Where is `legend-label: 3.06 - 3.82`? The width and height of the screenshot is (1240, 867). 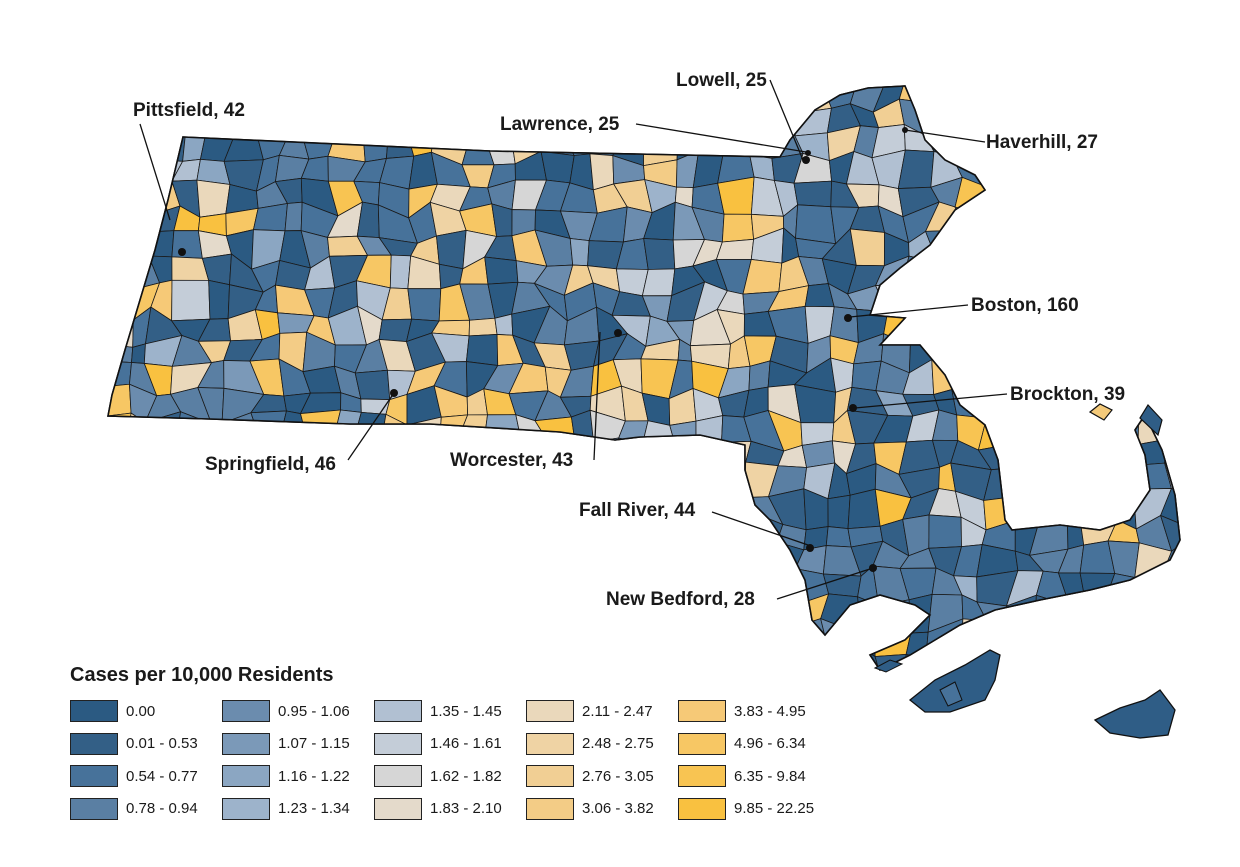 legend-label: 3.06 - 3.82 is located at coordinates (618, 809).